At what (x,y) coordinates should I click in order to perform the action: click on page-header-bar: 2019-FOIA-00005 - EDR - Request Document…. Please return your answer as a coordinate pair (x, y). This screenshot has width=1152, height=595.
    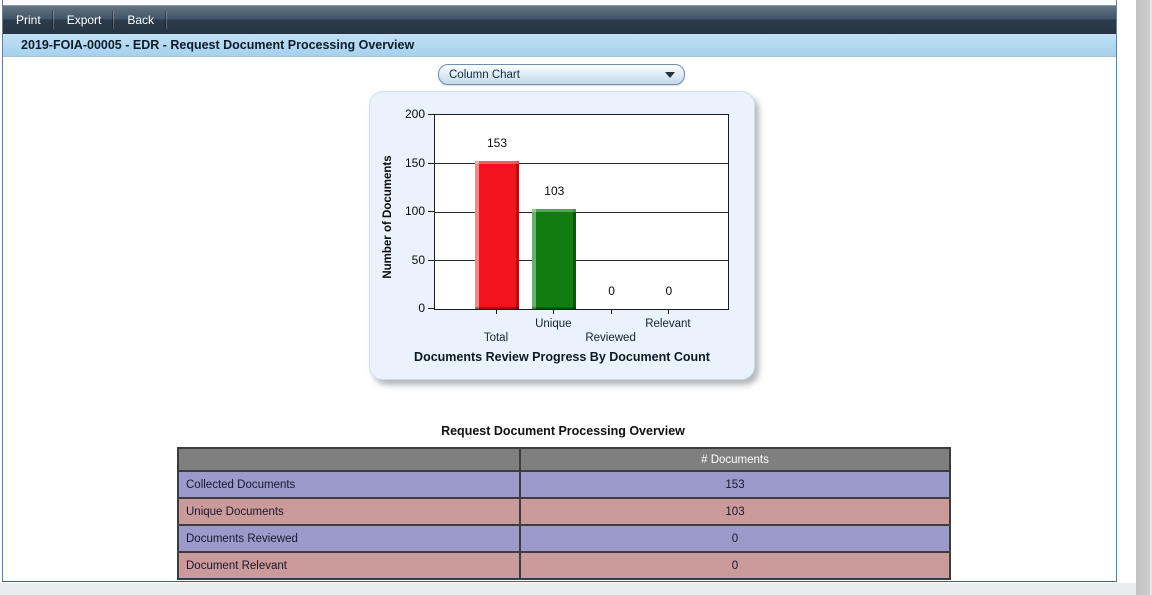
    Looking at the image, I should click on (559, 45).